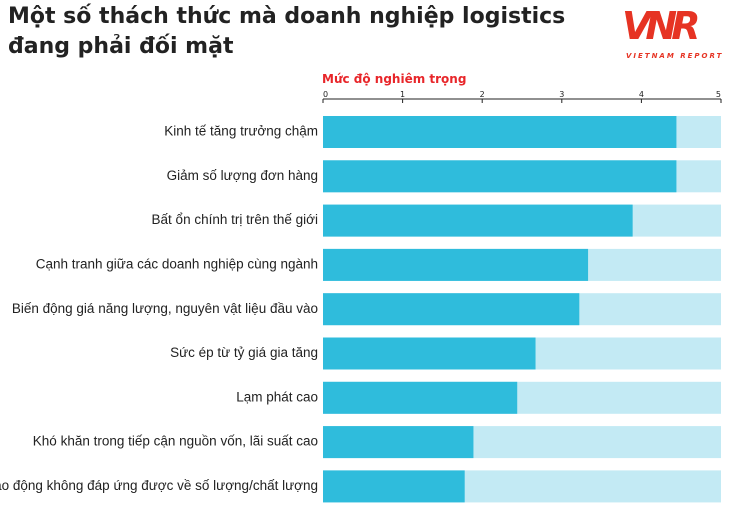 This screenshot has width=730, height=516. I want to click on x-tick-label: 2, so click(482, 94).